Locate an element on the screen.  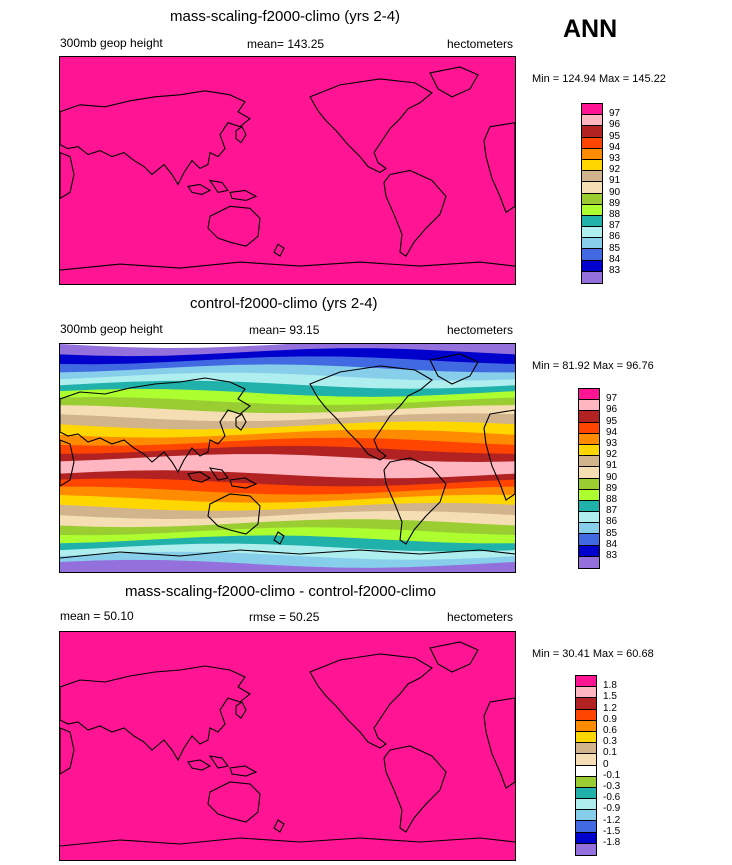
panel-1-mean: mean= 143.25 is located at coordinates (286, 44).